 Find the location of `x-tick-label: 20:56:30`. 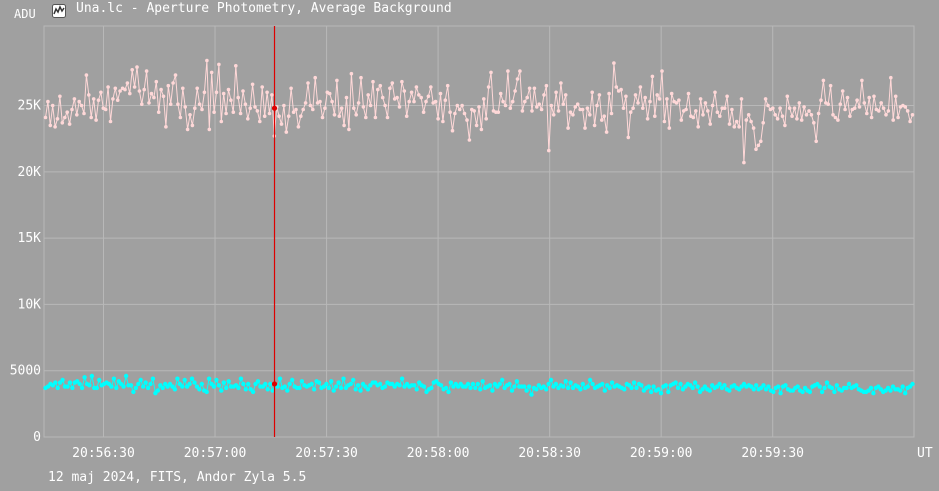

x-tick-label: 20:56:30 is located at coordinates (103, 453).